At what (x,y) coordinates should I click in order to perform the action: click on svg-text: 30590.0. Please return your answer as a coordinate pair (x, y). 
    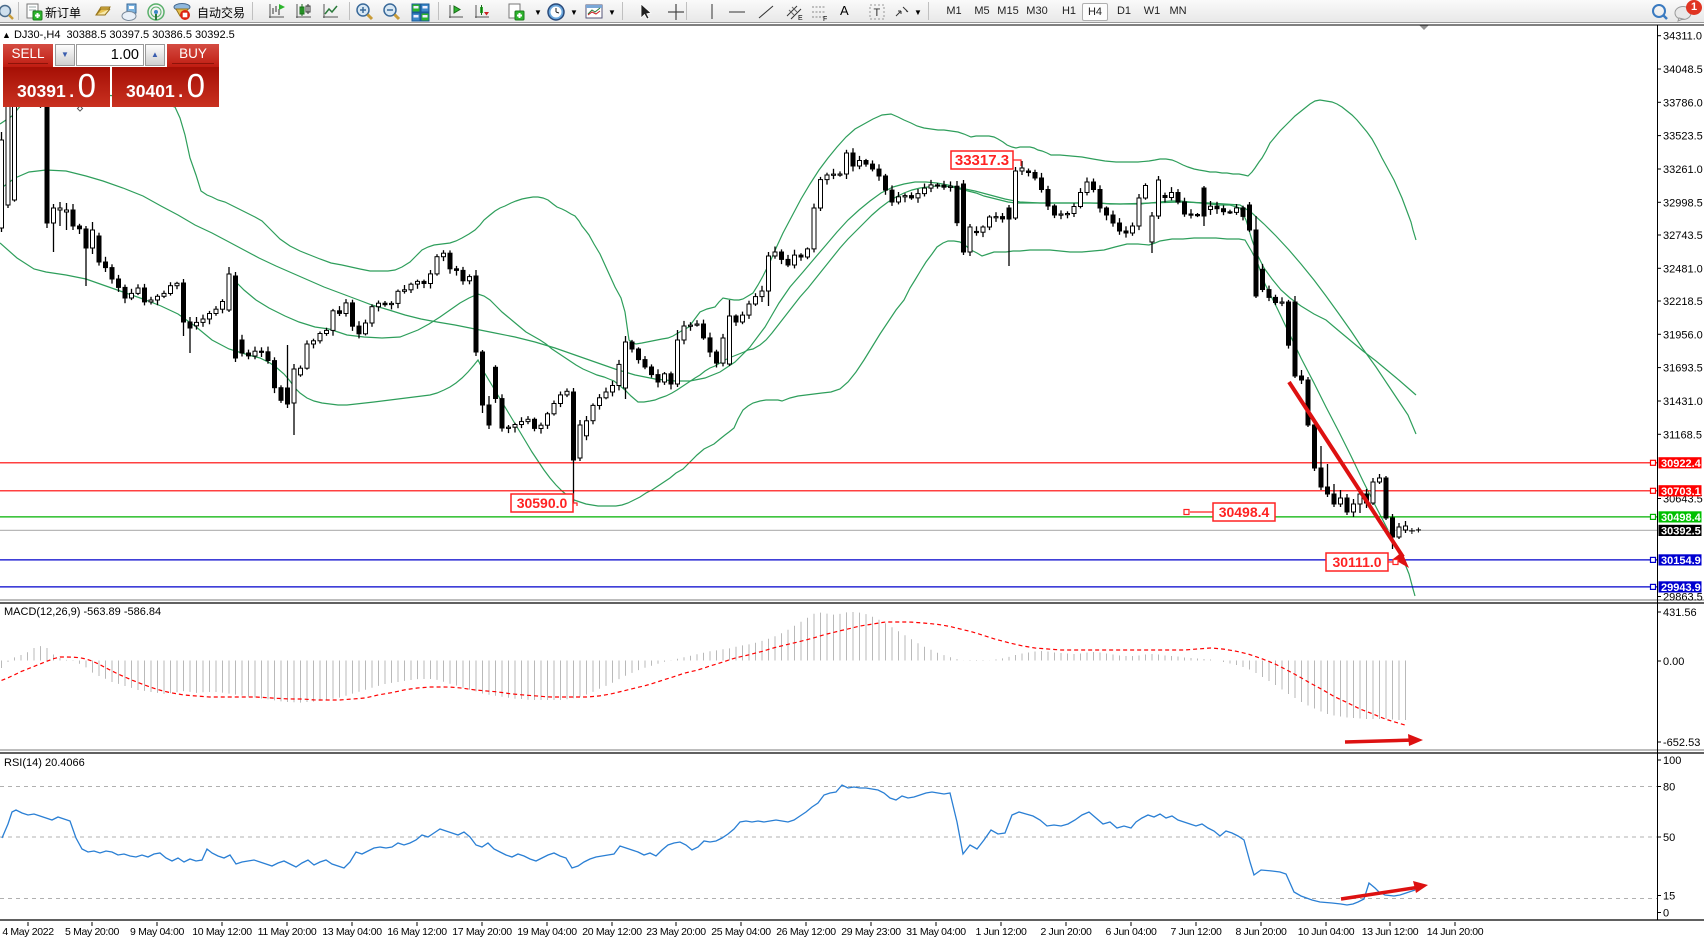
    Looking at the image, I should click on (542, 503).